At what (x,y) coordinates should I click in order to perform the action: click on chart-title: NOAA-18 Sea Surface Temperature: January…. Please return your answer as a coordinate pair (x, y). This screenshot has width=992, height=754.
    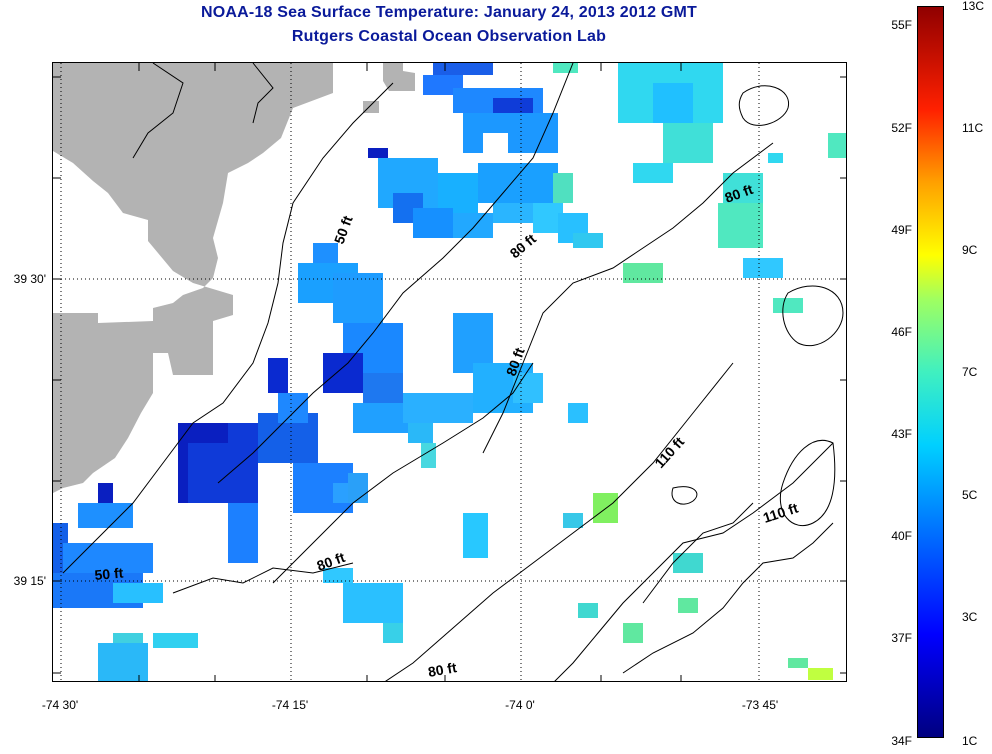
    Looking at the image, I should click on (449, 12).